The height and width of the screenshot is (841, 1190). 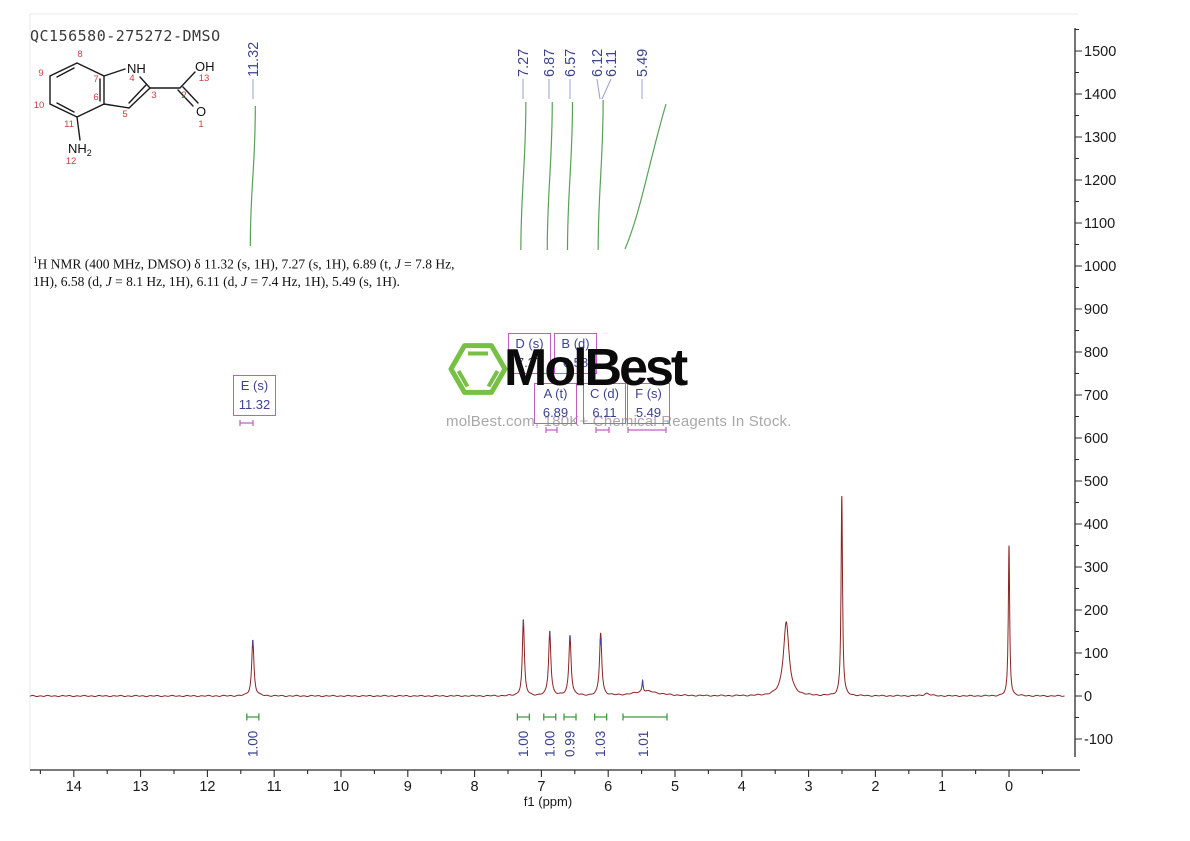 I want to click on x-tick-label: 1, so click(x=942, y=787).